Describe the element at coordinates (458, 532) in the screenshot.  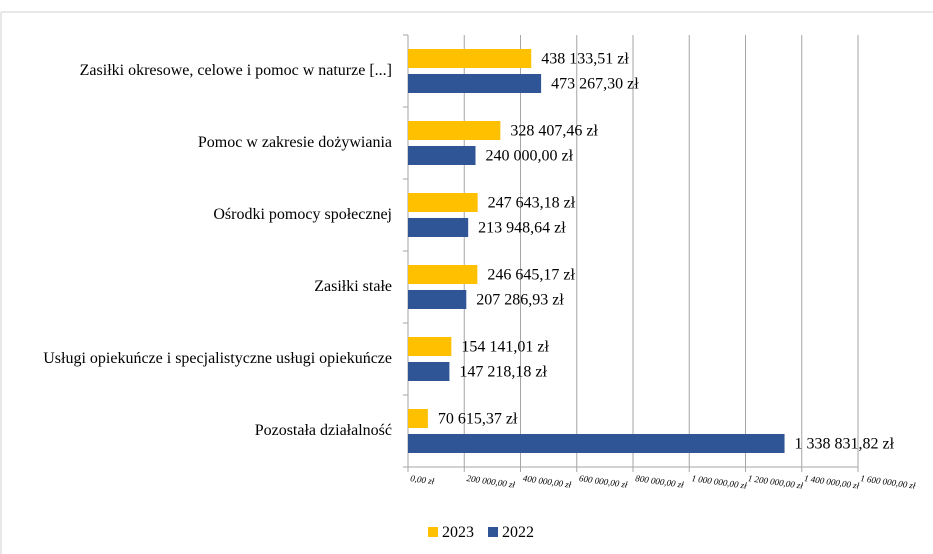
I see `legend-label: 2023` at that location.